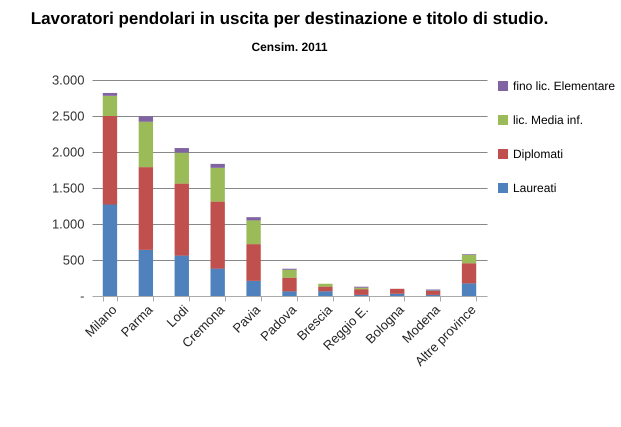 This screenshot has height=427, width=621. What do you see at coordinates (68, 224) in the screenshot?
I see `y-tick-label: 1.000` at bounding box center [68, 224].